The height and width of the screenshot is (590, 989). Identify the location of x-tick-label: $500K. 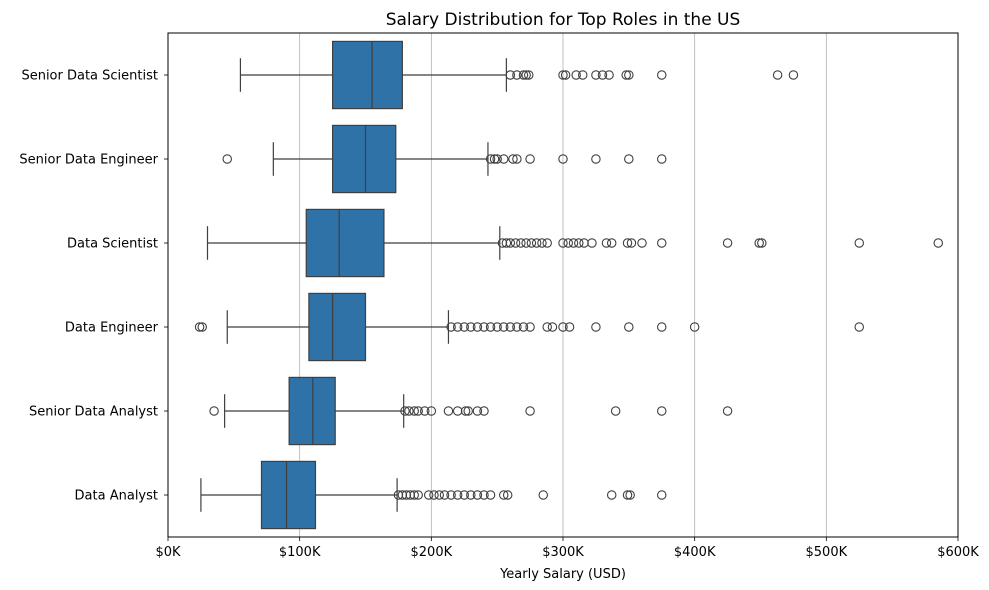
(827, 552).